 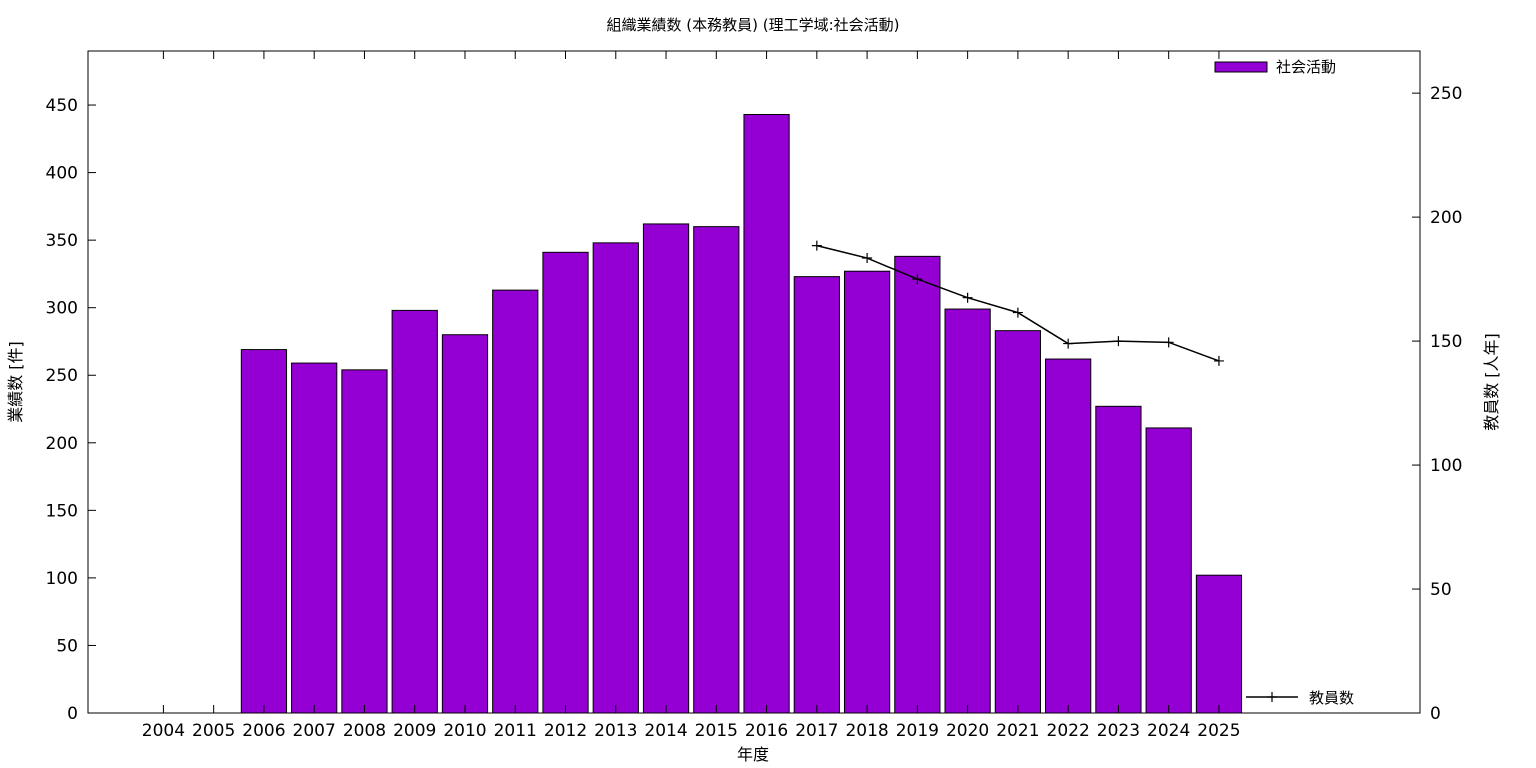 I want to click on x-tick-label: 2007, so click(x=314, y=731).